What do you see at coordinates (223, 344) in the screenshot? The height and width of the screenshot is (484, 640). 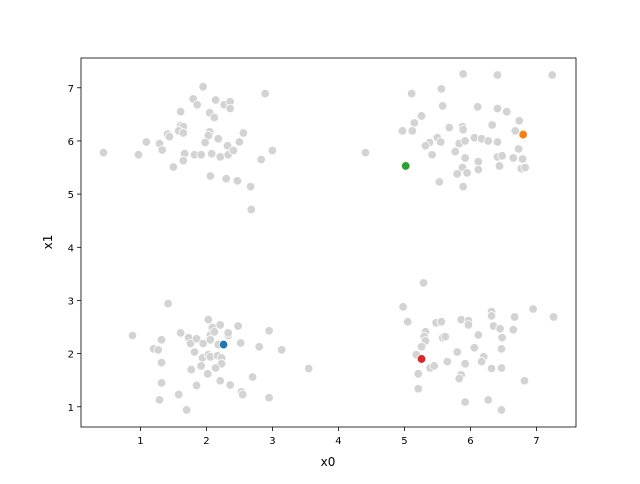 I see `highlighted-point` at bounding box center [223, 344].